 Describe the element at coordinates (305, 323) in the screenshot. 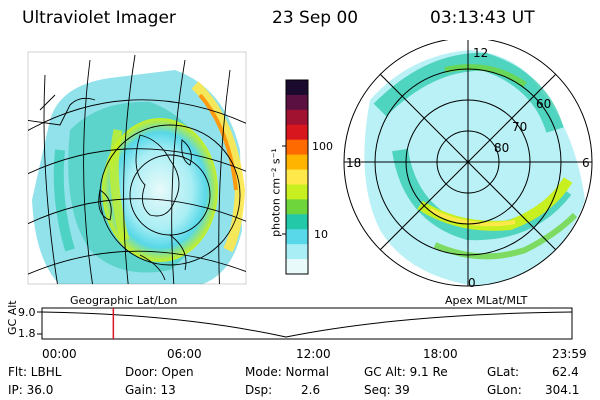

I see `orbit-altitude-plot` at that location.